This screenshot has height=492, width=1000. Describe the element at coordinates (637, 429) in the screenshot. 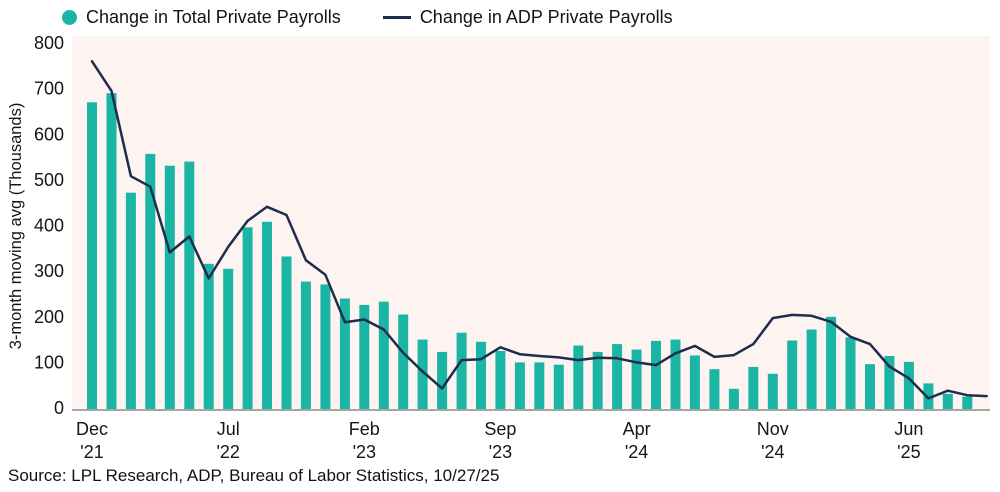

I see `x-tick-month-label: Apr` at that location.